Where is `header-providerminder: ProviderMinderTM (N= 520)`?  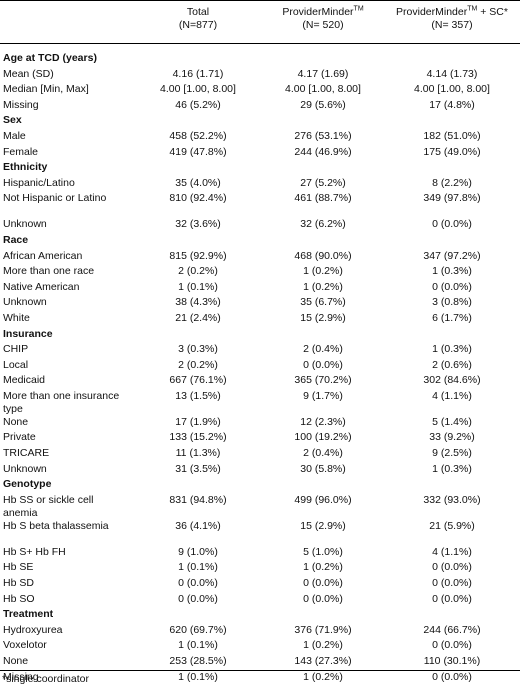 header-providerminder: ProviderMinderTM (N= 520) is located at coordinates (323, 19).